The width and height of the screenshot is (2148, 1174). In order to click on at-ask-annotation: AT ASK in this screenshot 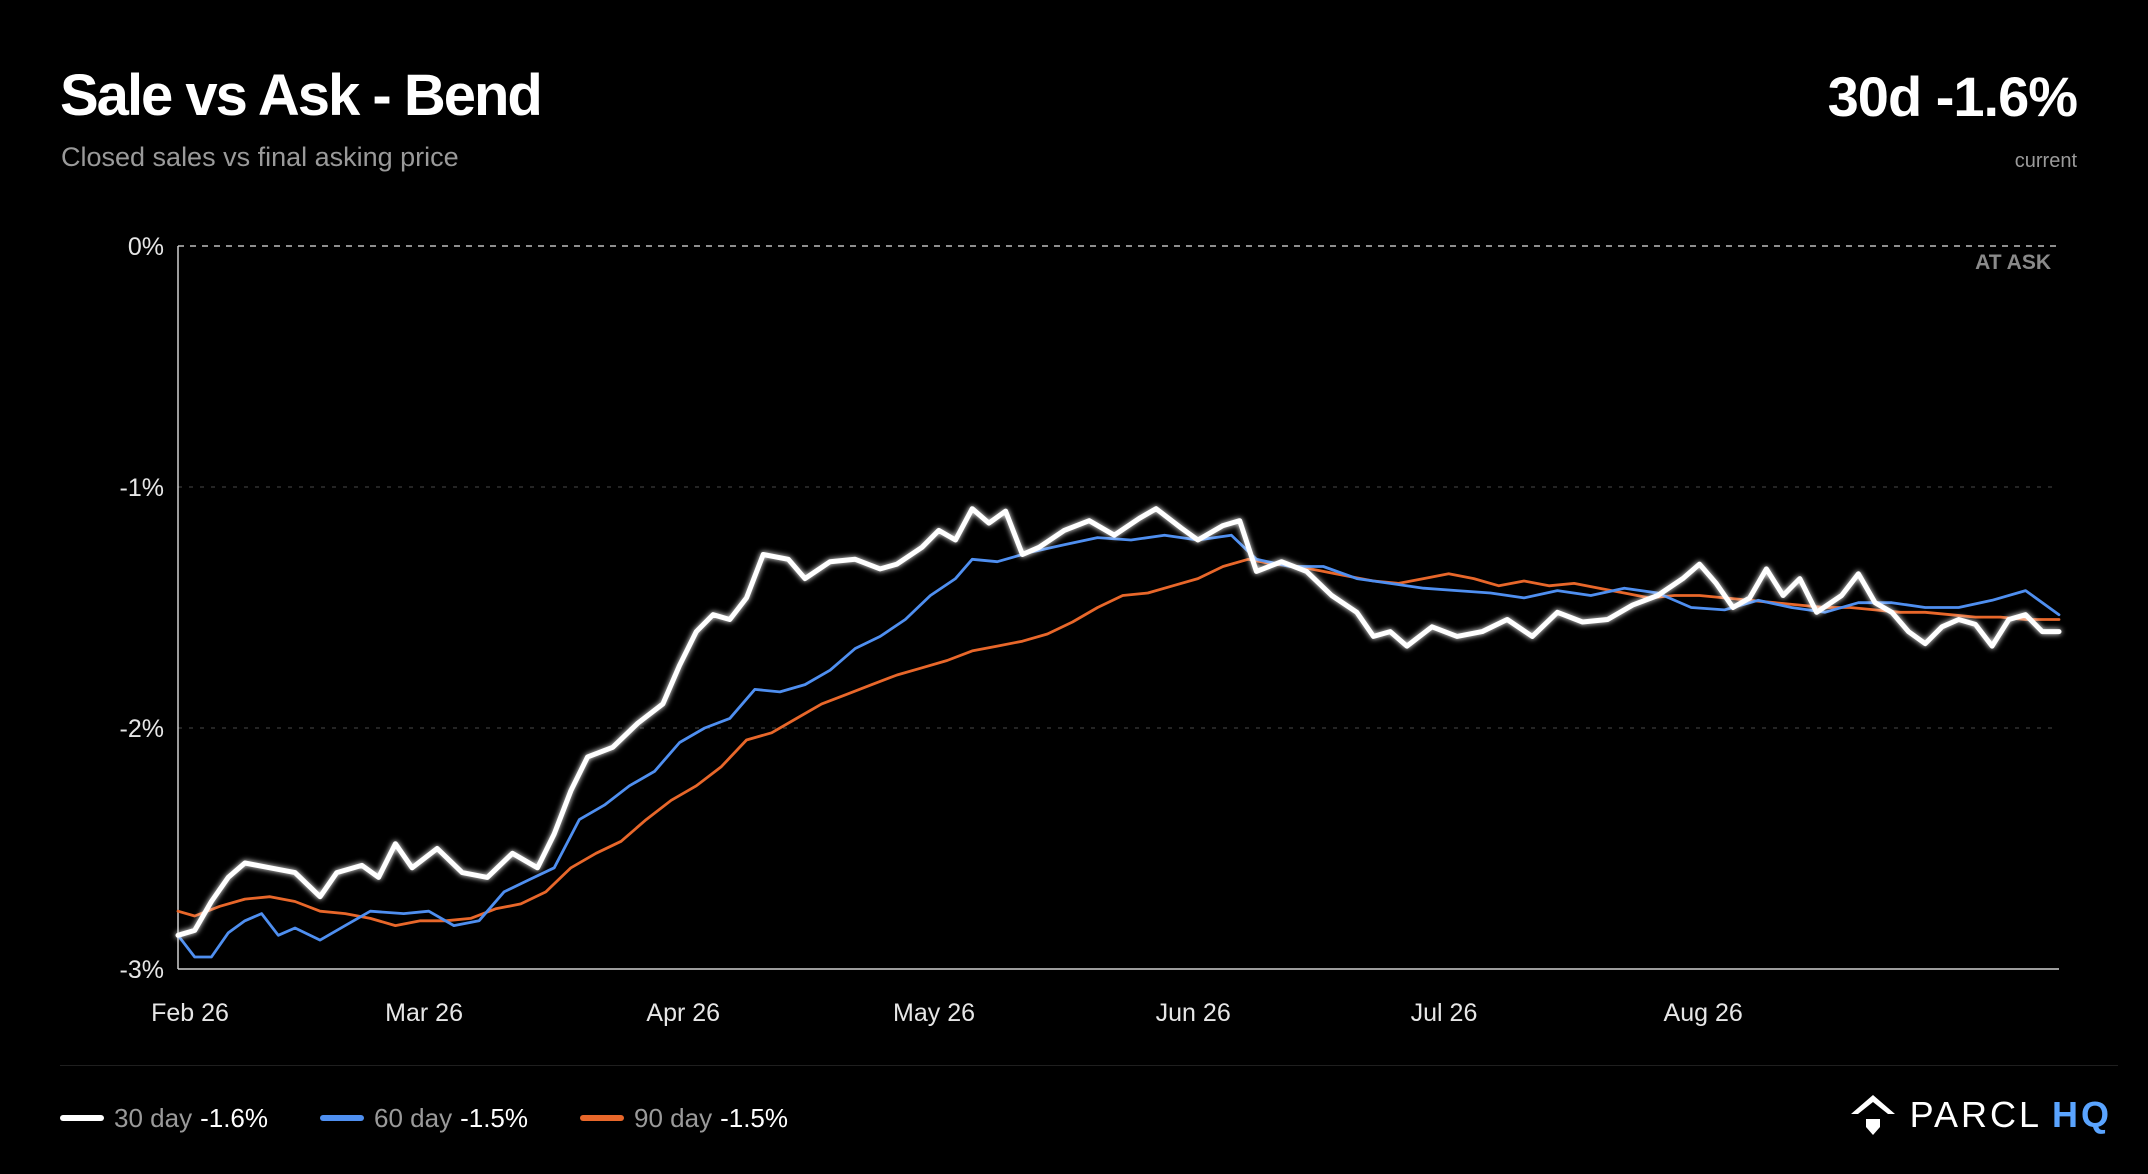, I will do `click(2013, 262)`.